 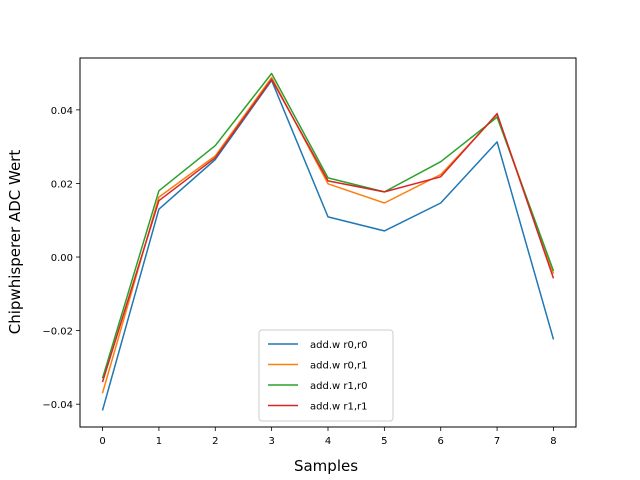 I want to click on x-tick-label: 3, so click(x=271, y=441).